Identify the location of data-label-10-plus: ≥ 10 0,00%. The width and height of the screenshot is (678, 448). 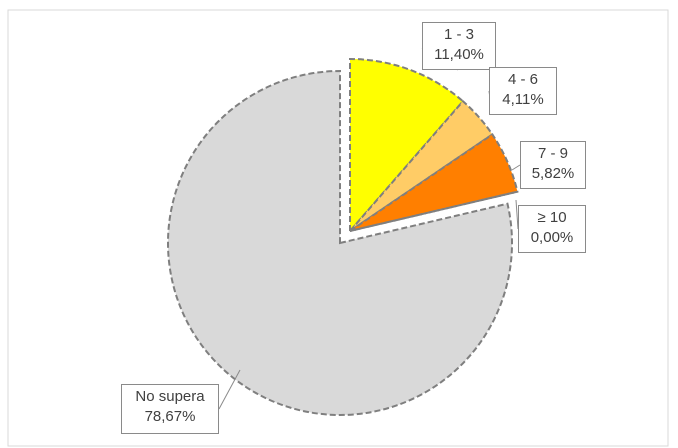
(552, 229).